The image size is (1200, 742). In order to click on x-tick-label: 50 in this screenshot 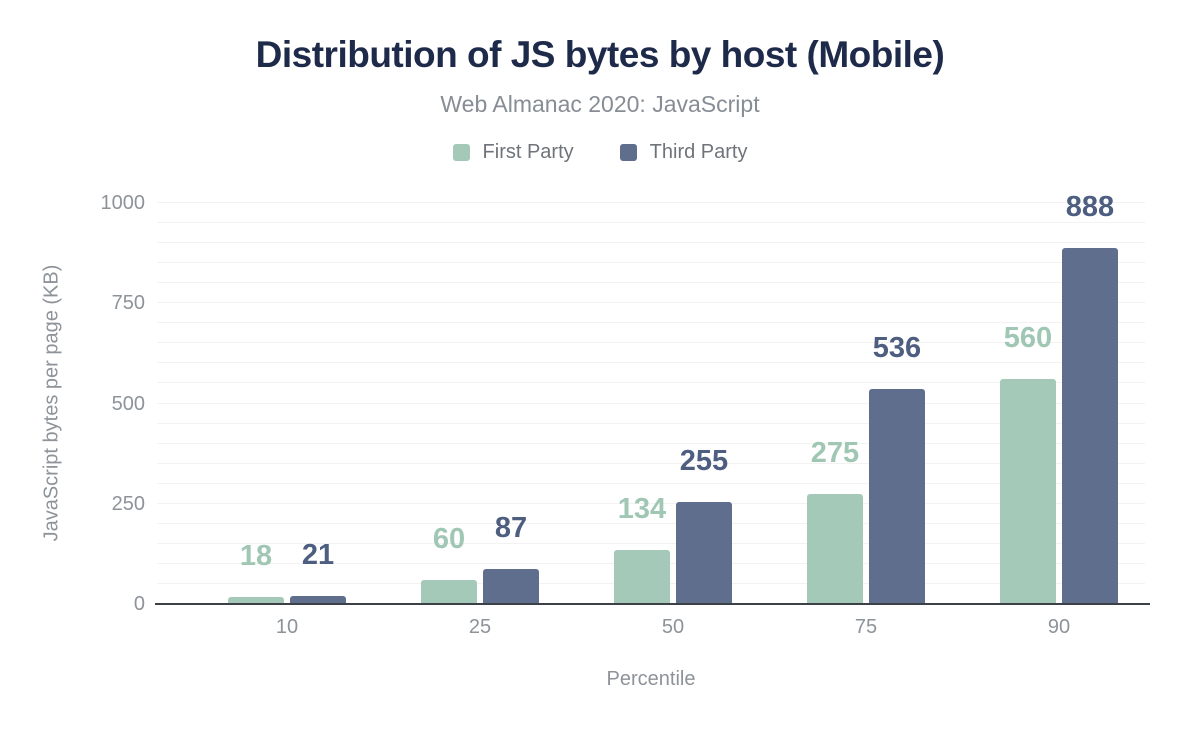, I will do `click(673, 627)`.